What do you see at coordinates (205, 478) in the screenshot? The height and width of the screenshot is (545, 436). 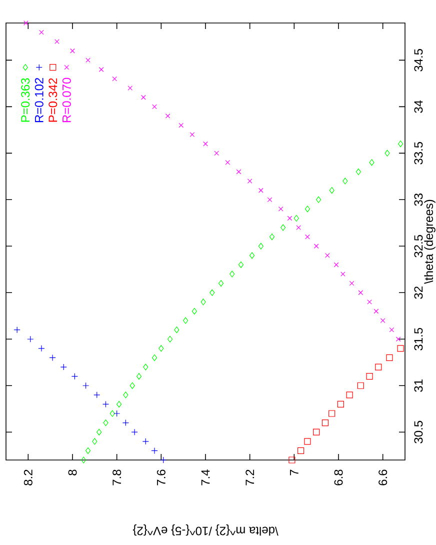 I see `x-tick-label: 7.4` at bounding box center [205, 478].